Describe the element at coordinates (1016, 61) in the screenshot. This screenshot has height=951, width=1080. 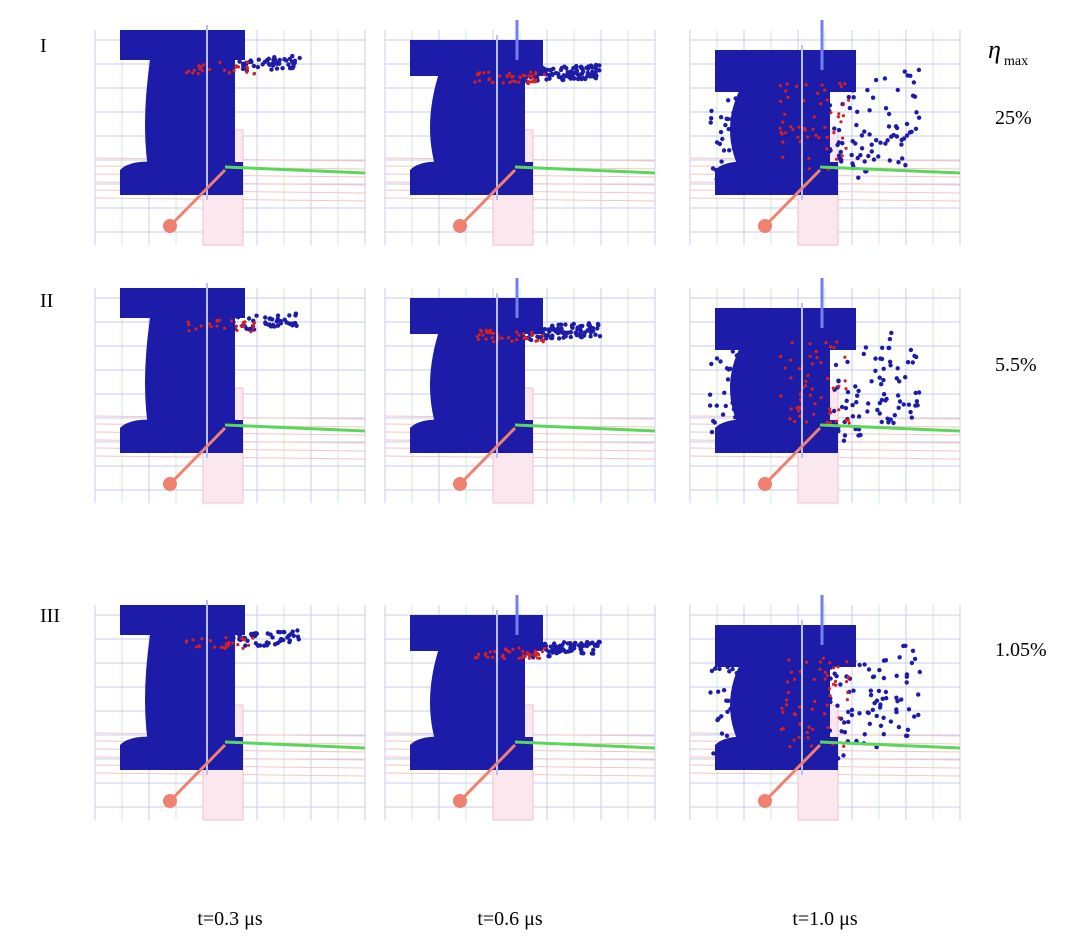
I see `eta-subscript: max` at that location.